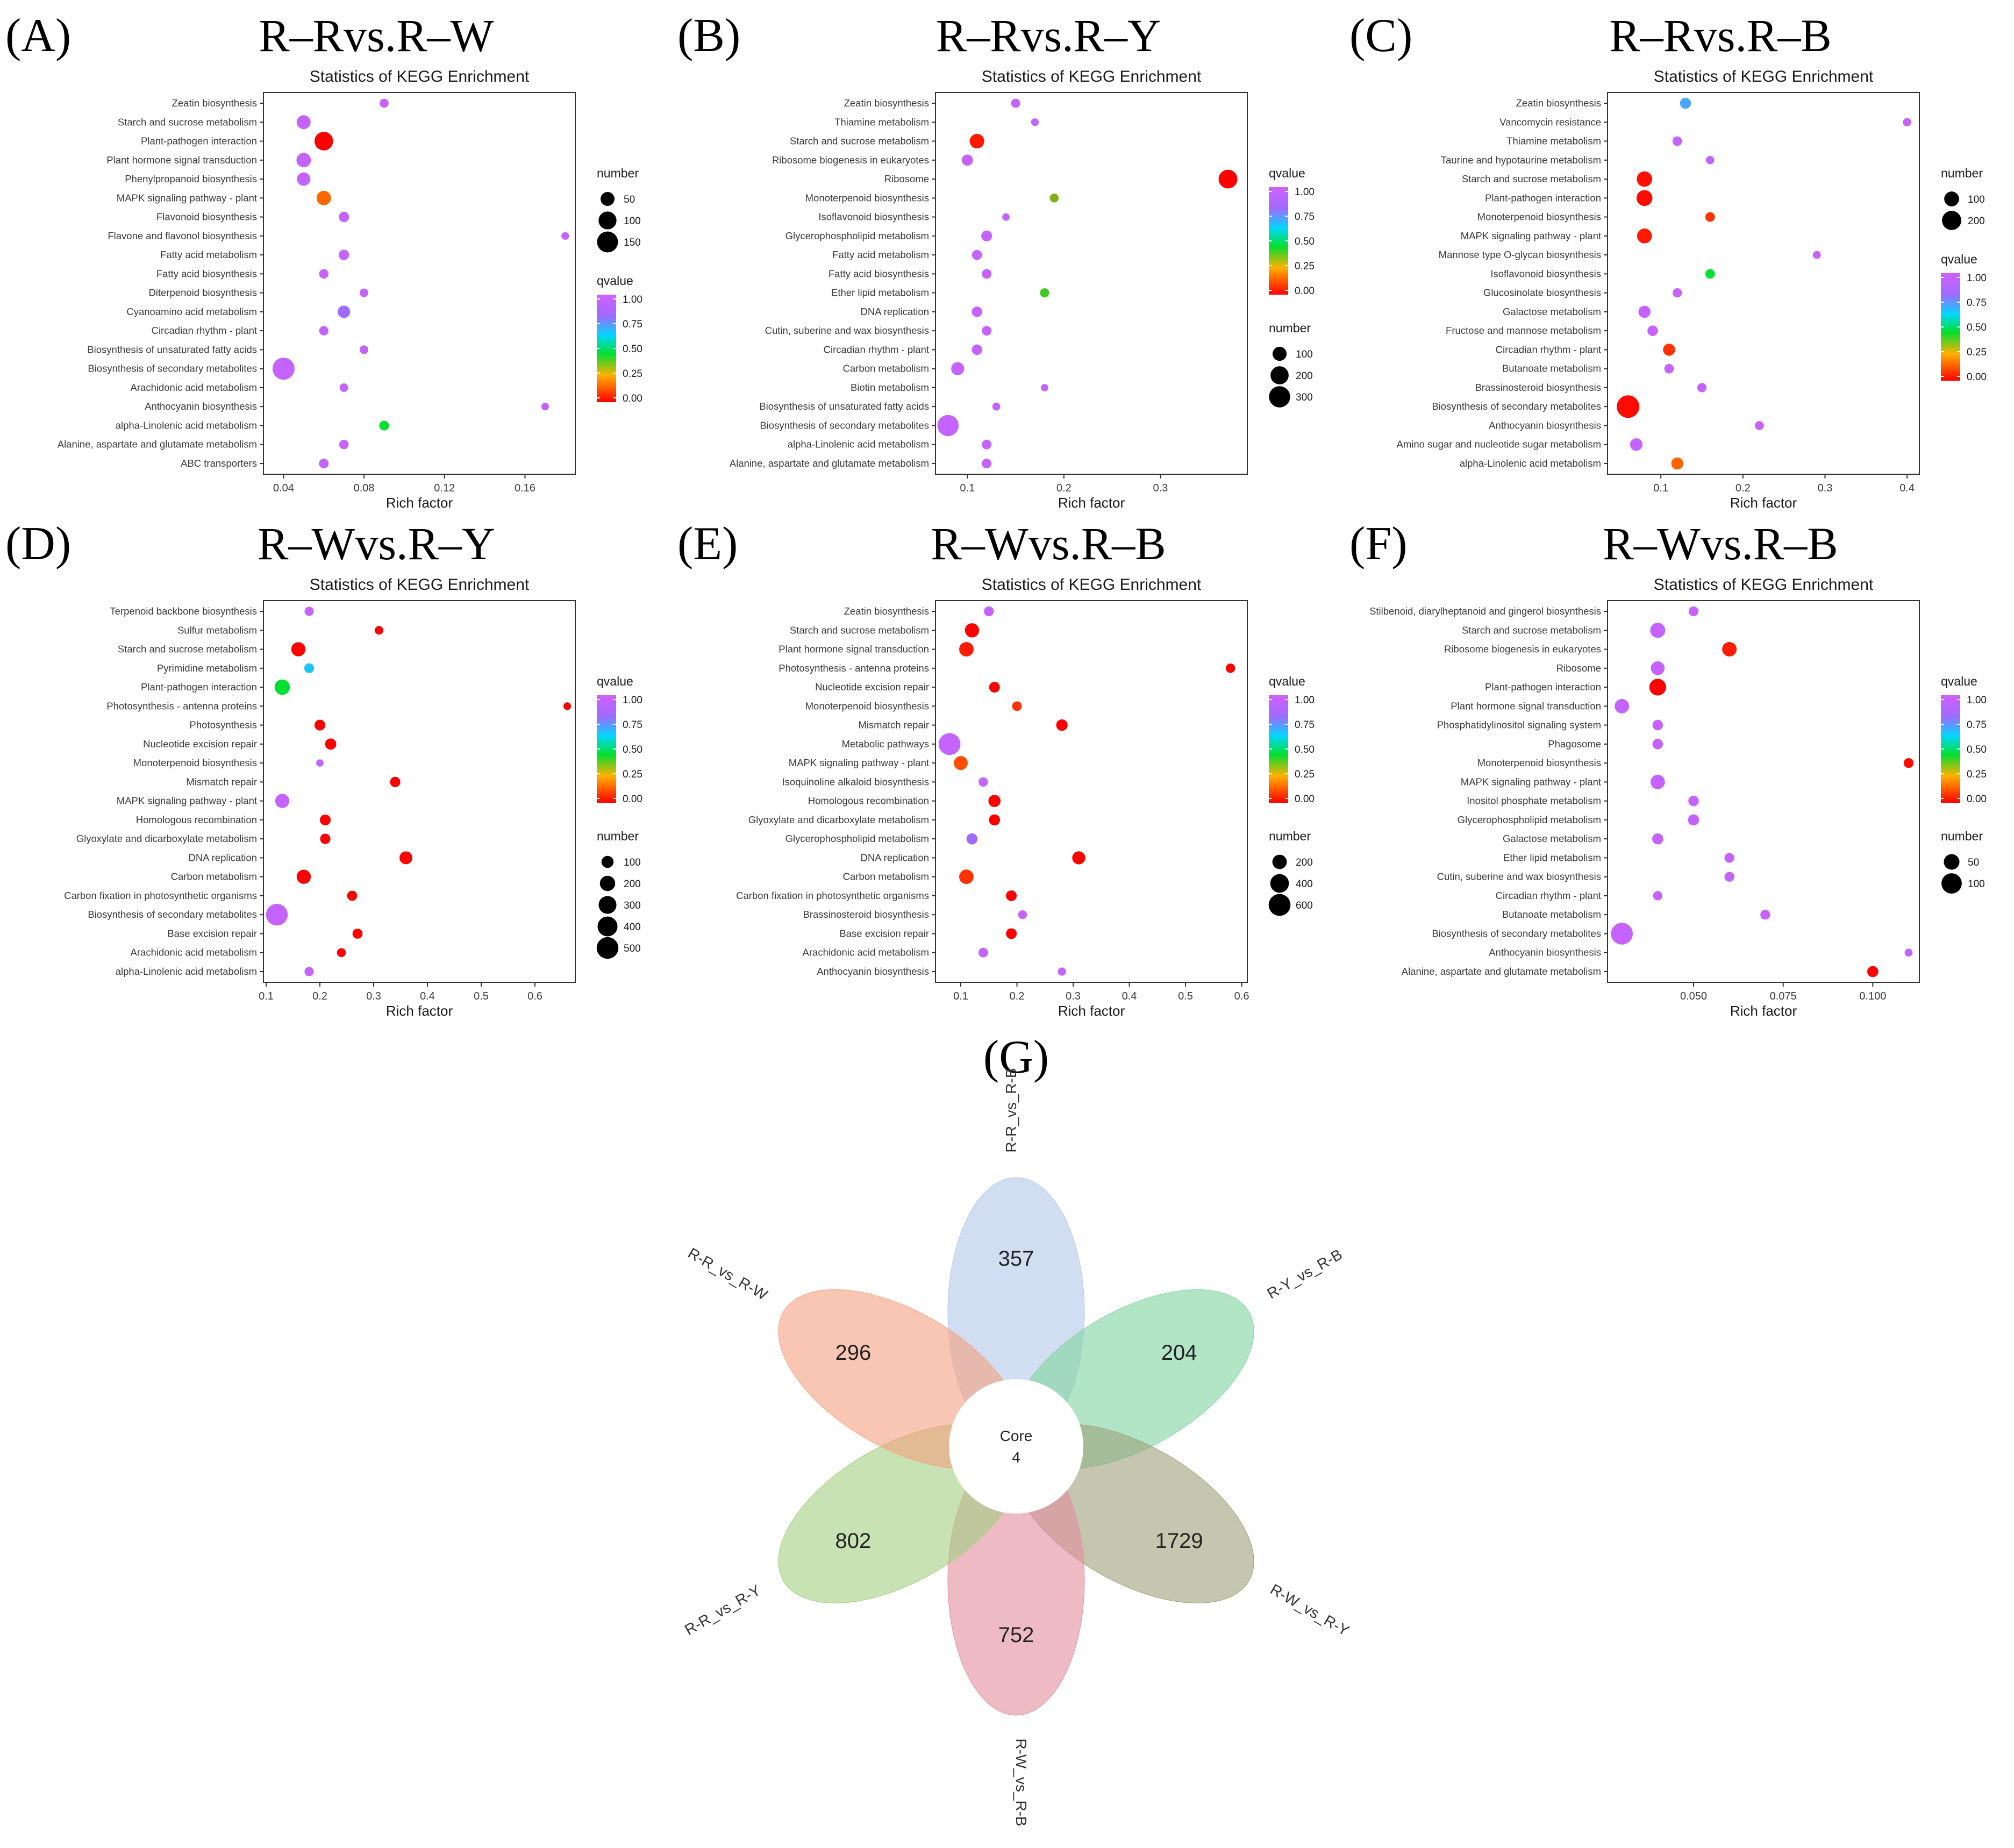 This screenshot has width=2014, height=1848. What do you see at coordinates (266, 996) in the screenshot?
I see `x-tick-label: 0.1` at bounding box center [266, 996].